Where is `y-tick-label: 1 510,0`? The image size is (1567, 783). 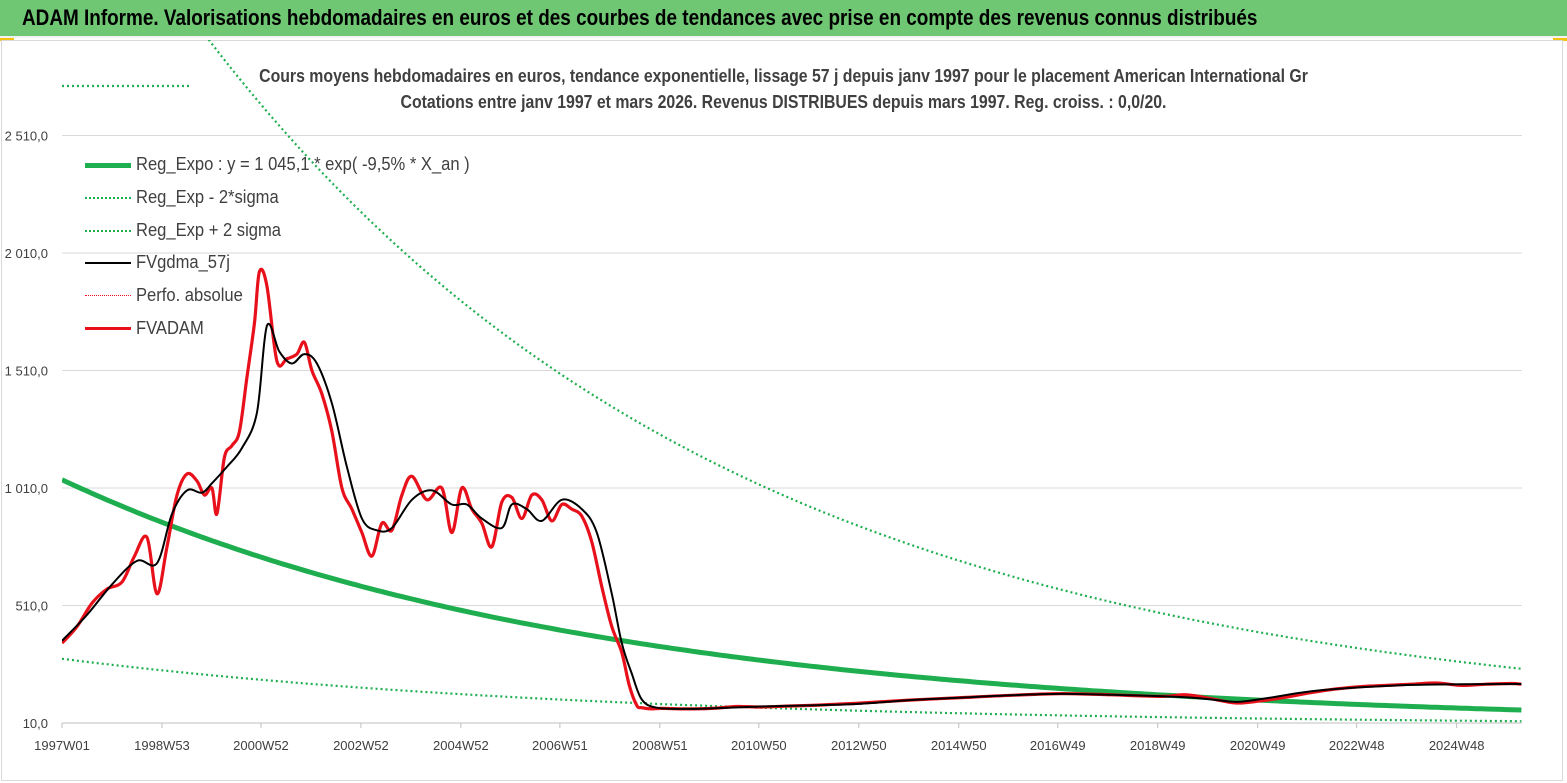
y-tick-label: 1 510,0 is located at coordinates (26, 371).